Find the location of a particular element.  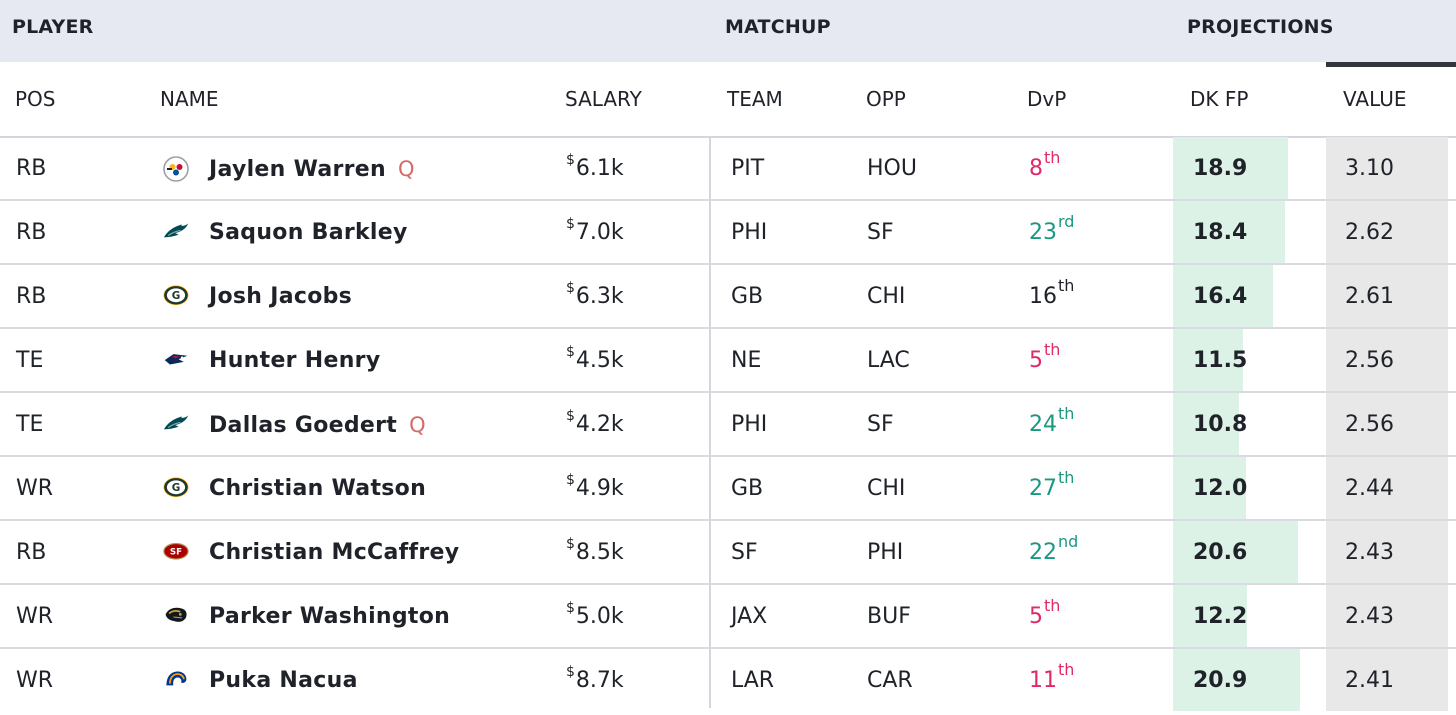

player-name: Christian McCaffrey is located at coordinates (334, 552).